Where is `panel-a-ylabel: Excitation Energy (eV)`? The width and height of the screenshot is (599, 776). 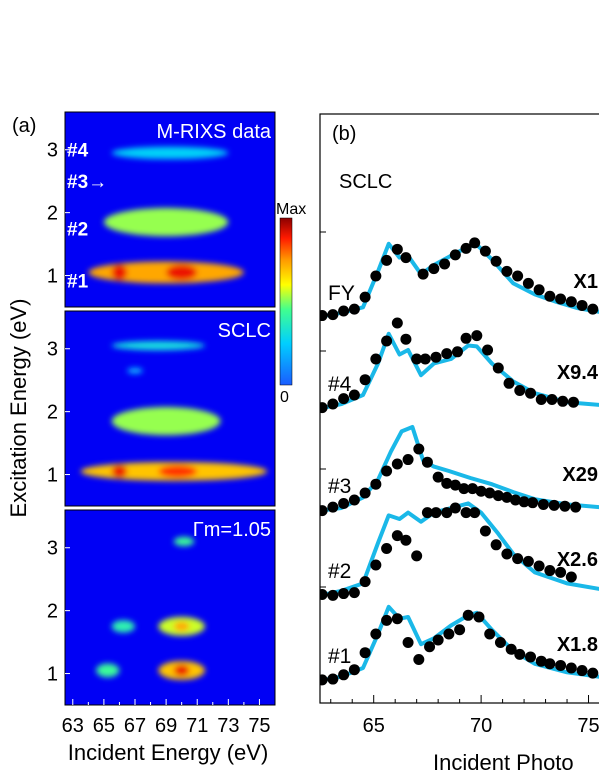
panel-a-ylabel: Excitation Energy (eV) is located at coordinates (18, 408).